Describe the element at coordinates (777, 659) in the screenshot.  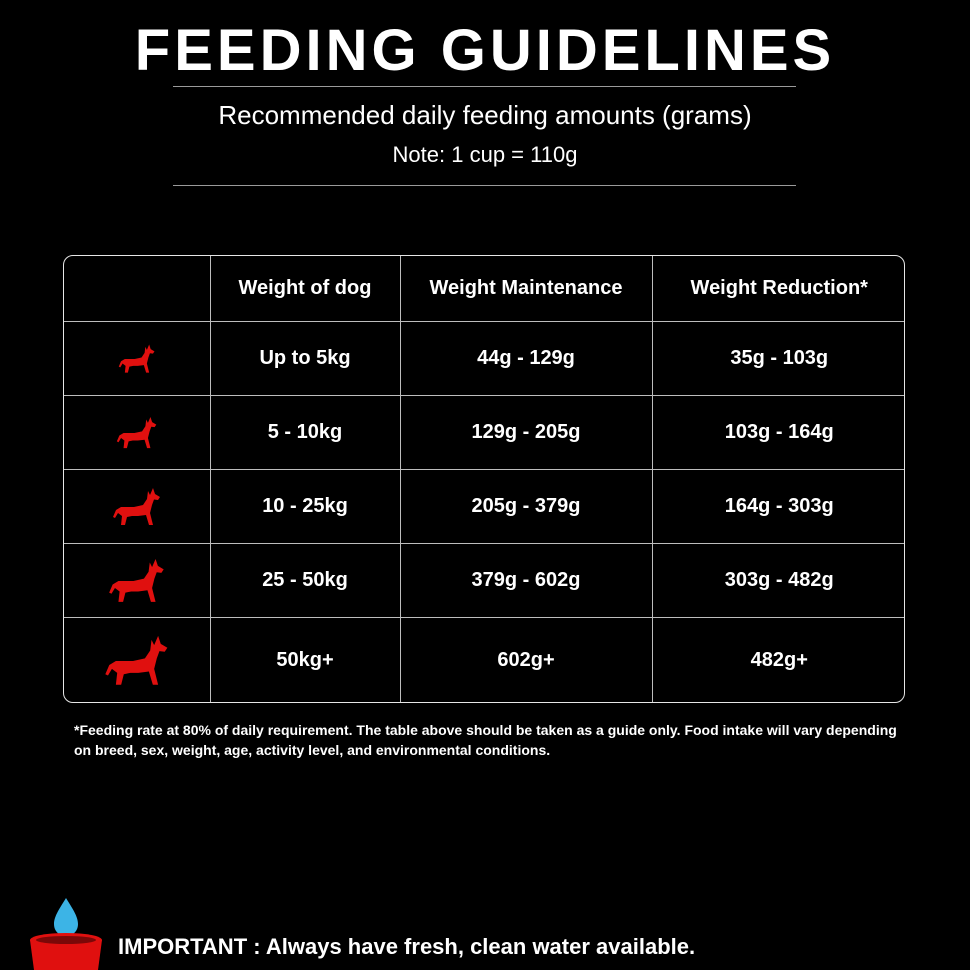
I see `reduction-cell: 482g+` at that location.